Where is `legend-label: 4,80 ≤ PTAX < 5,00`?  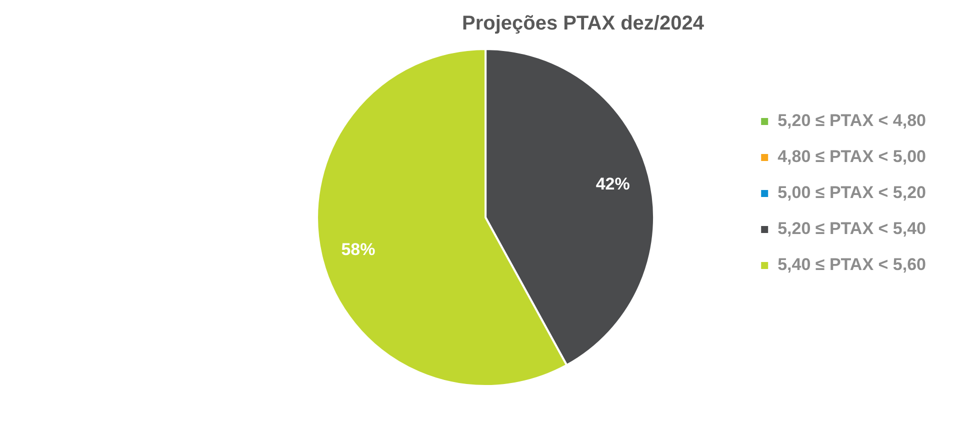 legend-label: 4,80 ≤ PTAX < 5,00 is located at coordinates (852, 156).